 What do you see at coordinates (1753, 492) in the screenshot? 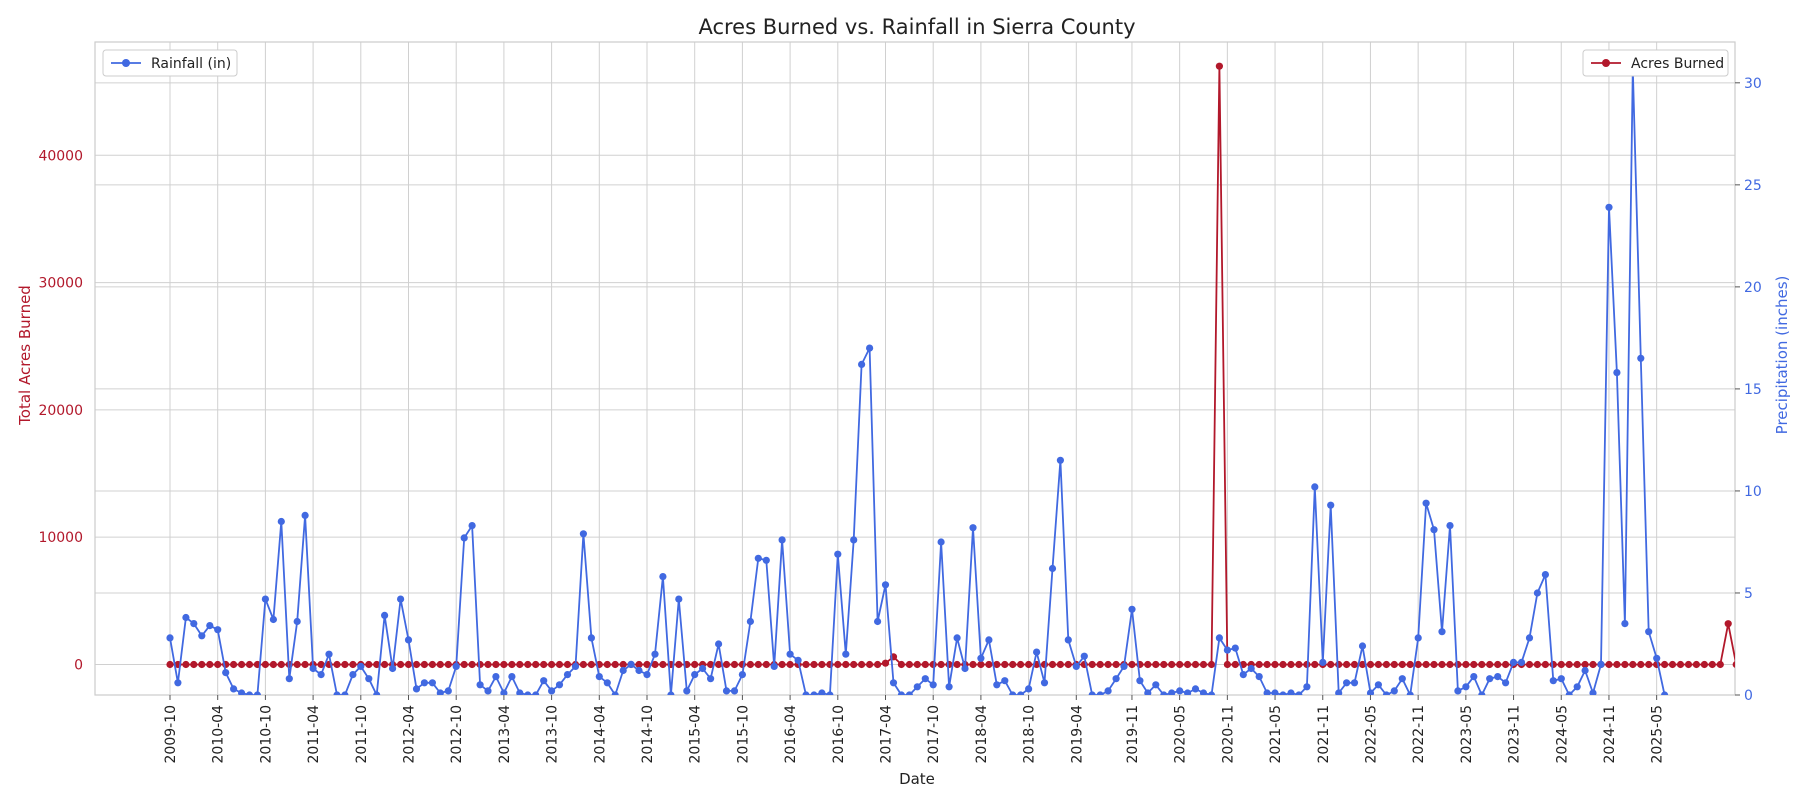
I see `right-y-tick-label: 10` at bounding box center [1753, 492].